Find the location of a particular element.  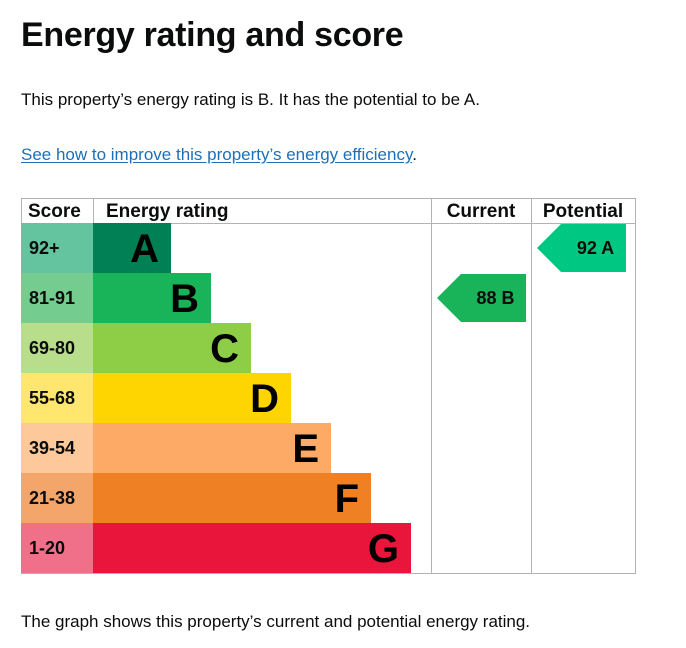

page-title: Energy rating and score is located at coordinates (212, 35).